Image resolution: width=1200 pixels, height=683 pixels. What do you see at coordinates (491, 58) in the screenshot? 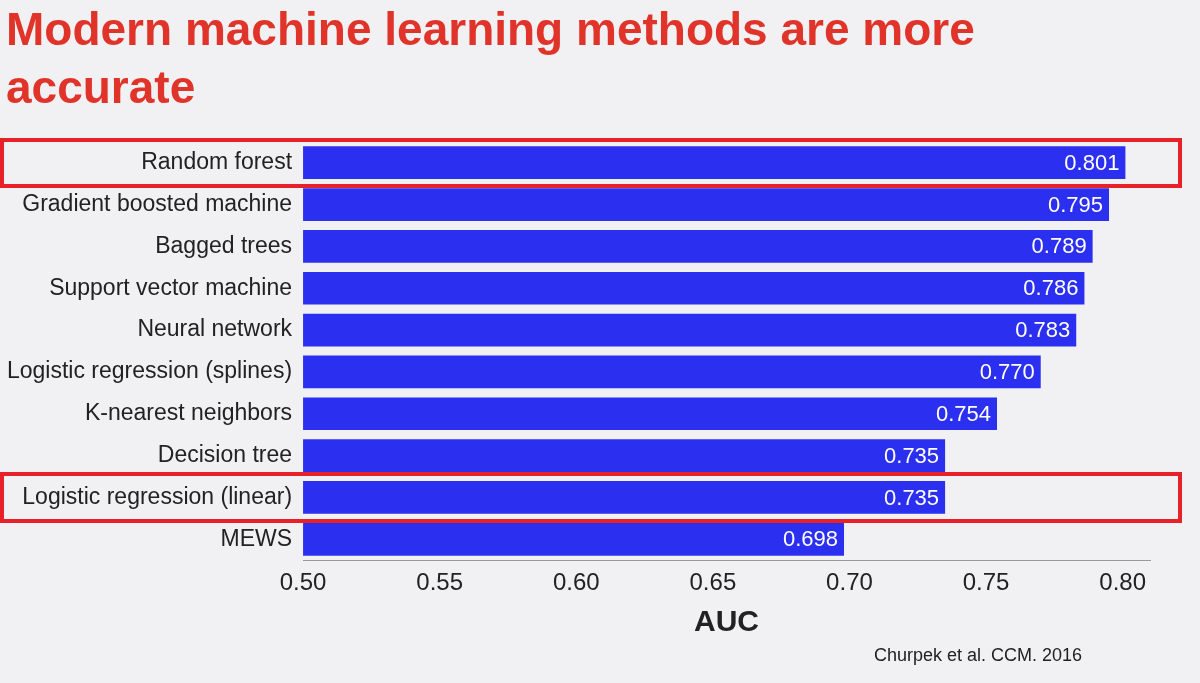
I see `chart-title: Modern machine learning methods are more accurate` at bounding box center [491, 58].